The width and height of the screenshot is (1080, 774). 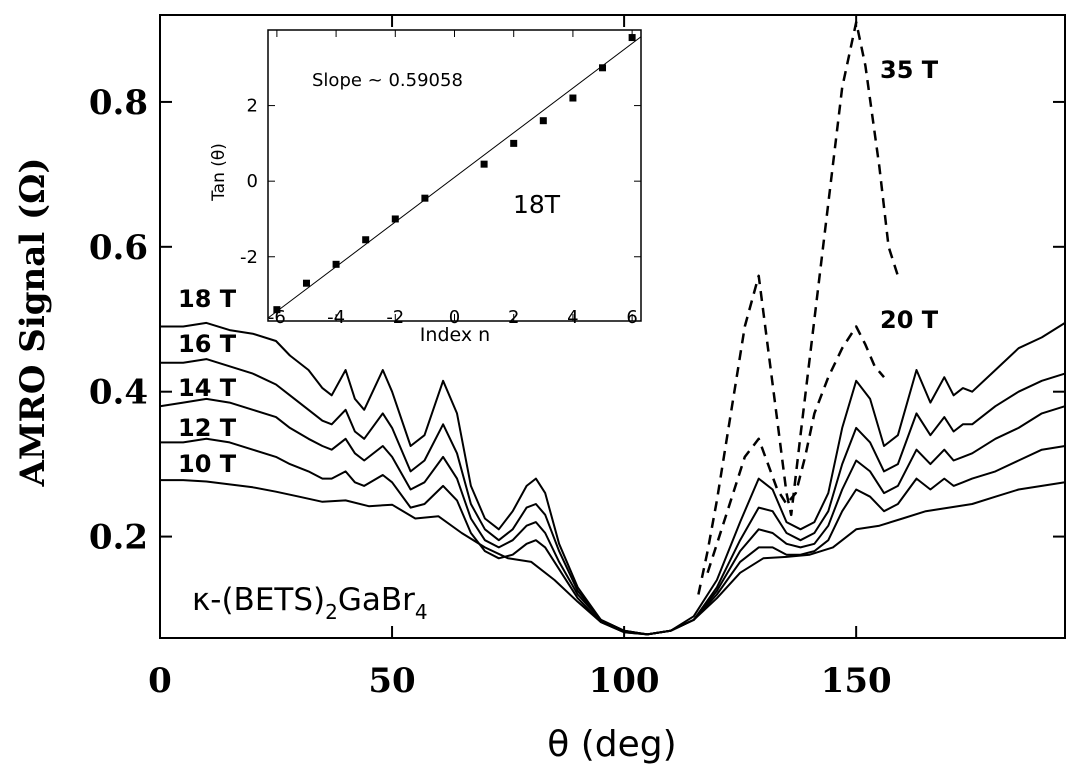 What do you see at coordinates (33, 323) in the screenshot?
I see `y-axis-label: AMRO Signal (Ω)` at bounding box center [33, 323].